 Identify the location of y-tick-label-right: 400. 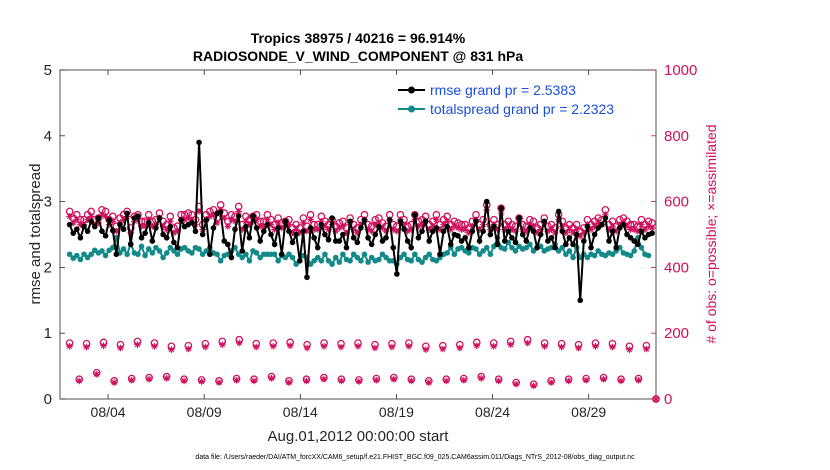
(676, 267).